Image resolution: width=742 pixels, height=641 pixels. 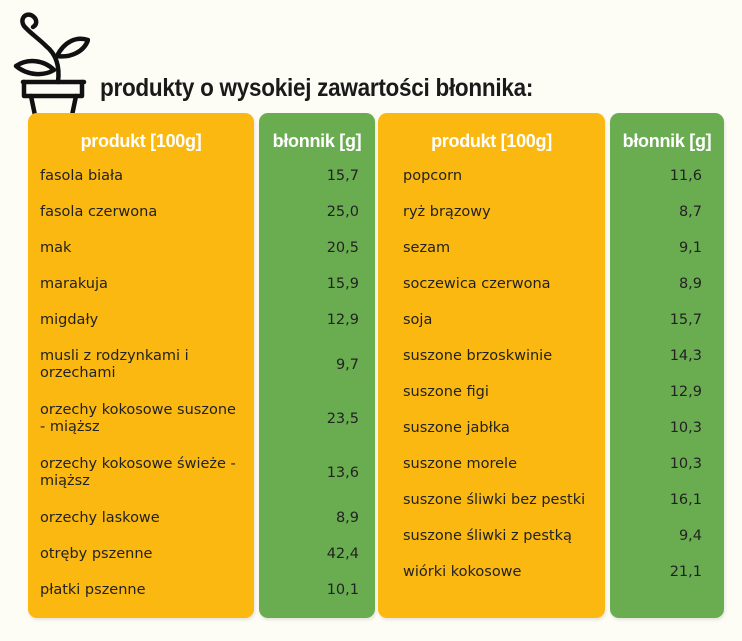 What do you see at coordinates (342, 472) in the screenshot?
I see `fiber-value: 13,6` at bounding box center [342, 472].